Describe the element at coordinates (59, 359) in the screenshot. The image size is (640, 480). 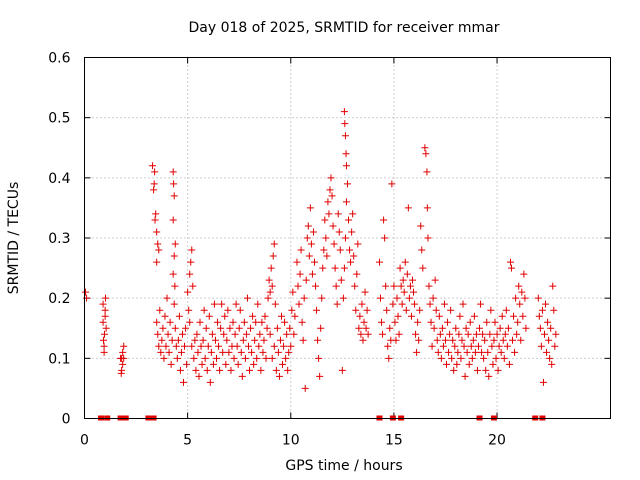
I see `y-tick-label: 0.1` at that location.